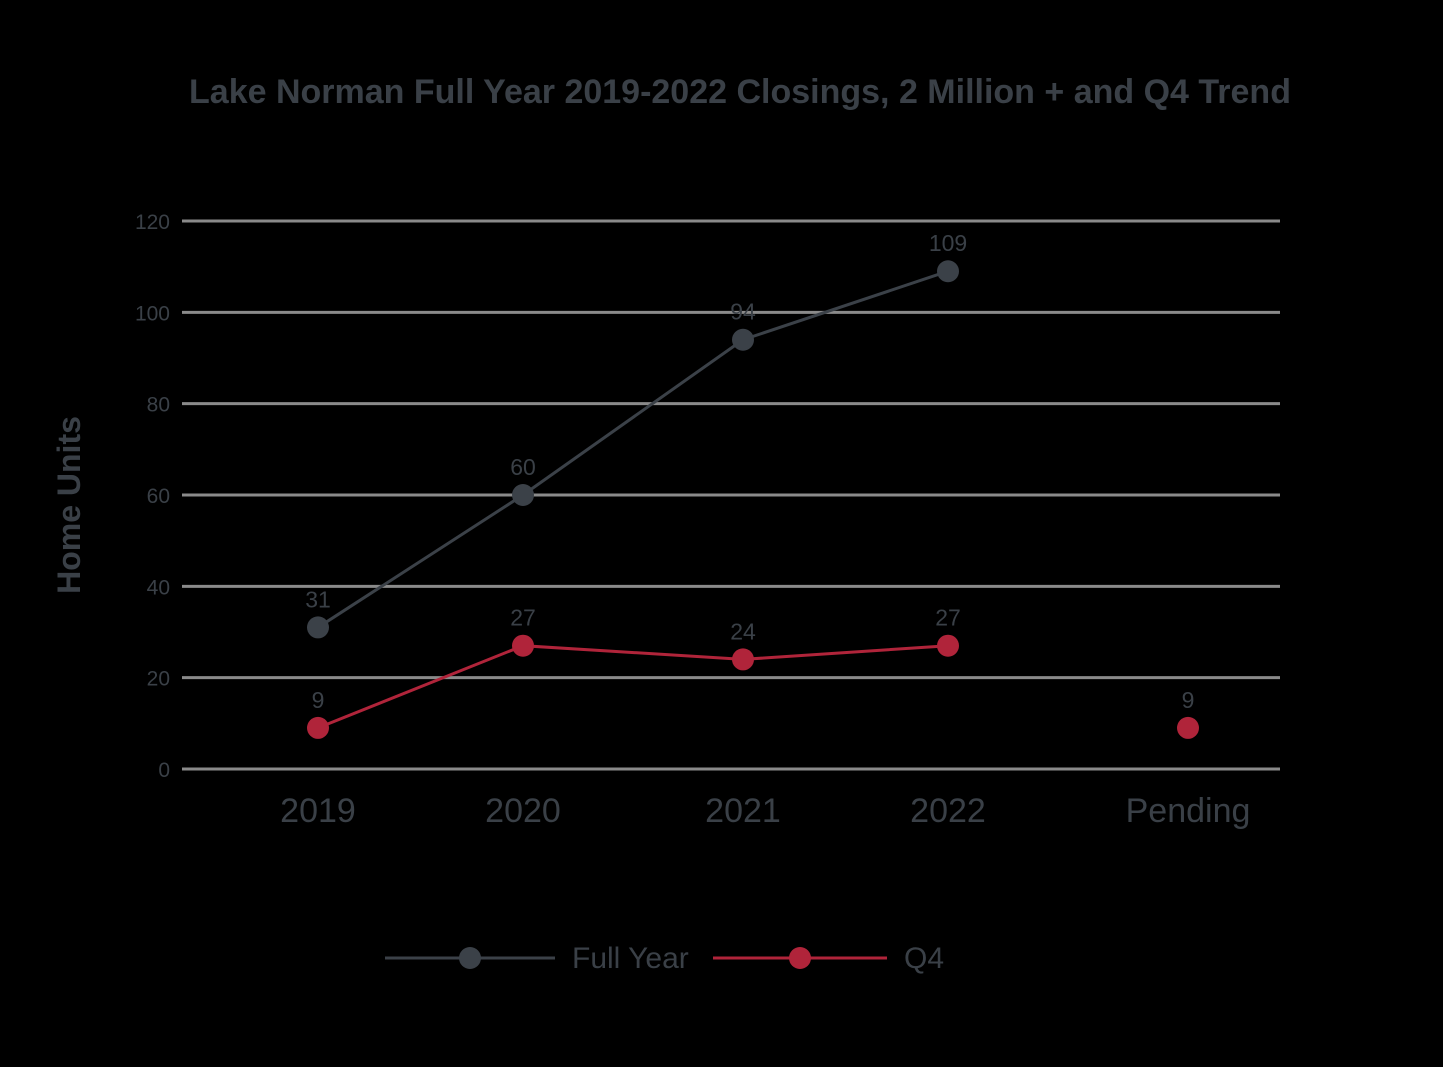 This screenshot has width=1443, height=1067. Describe the element at coordinates (158, 405) in the screenshot. I see `y-tick-label: 80` at that location.